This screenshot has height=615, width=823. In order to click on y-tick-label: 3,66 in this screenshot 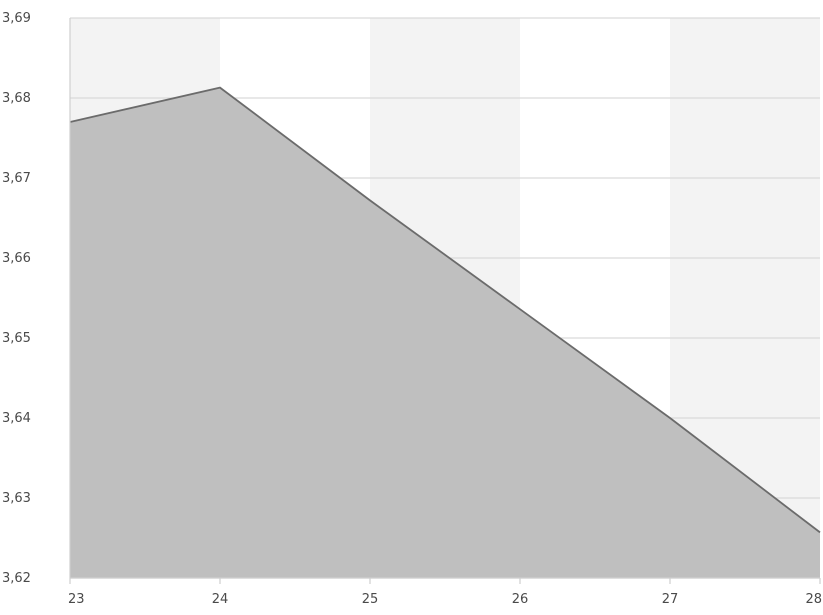, I will do `click(16, 258)`.